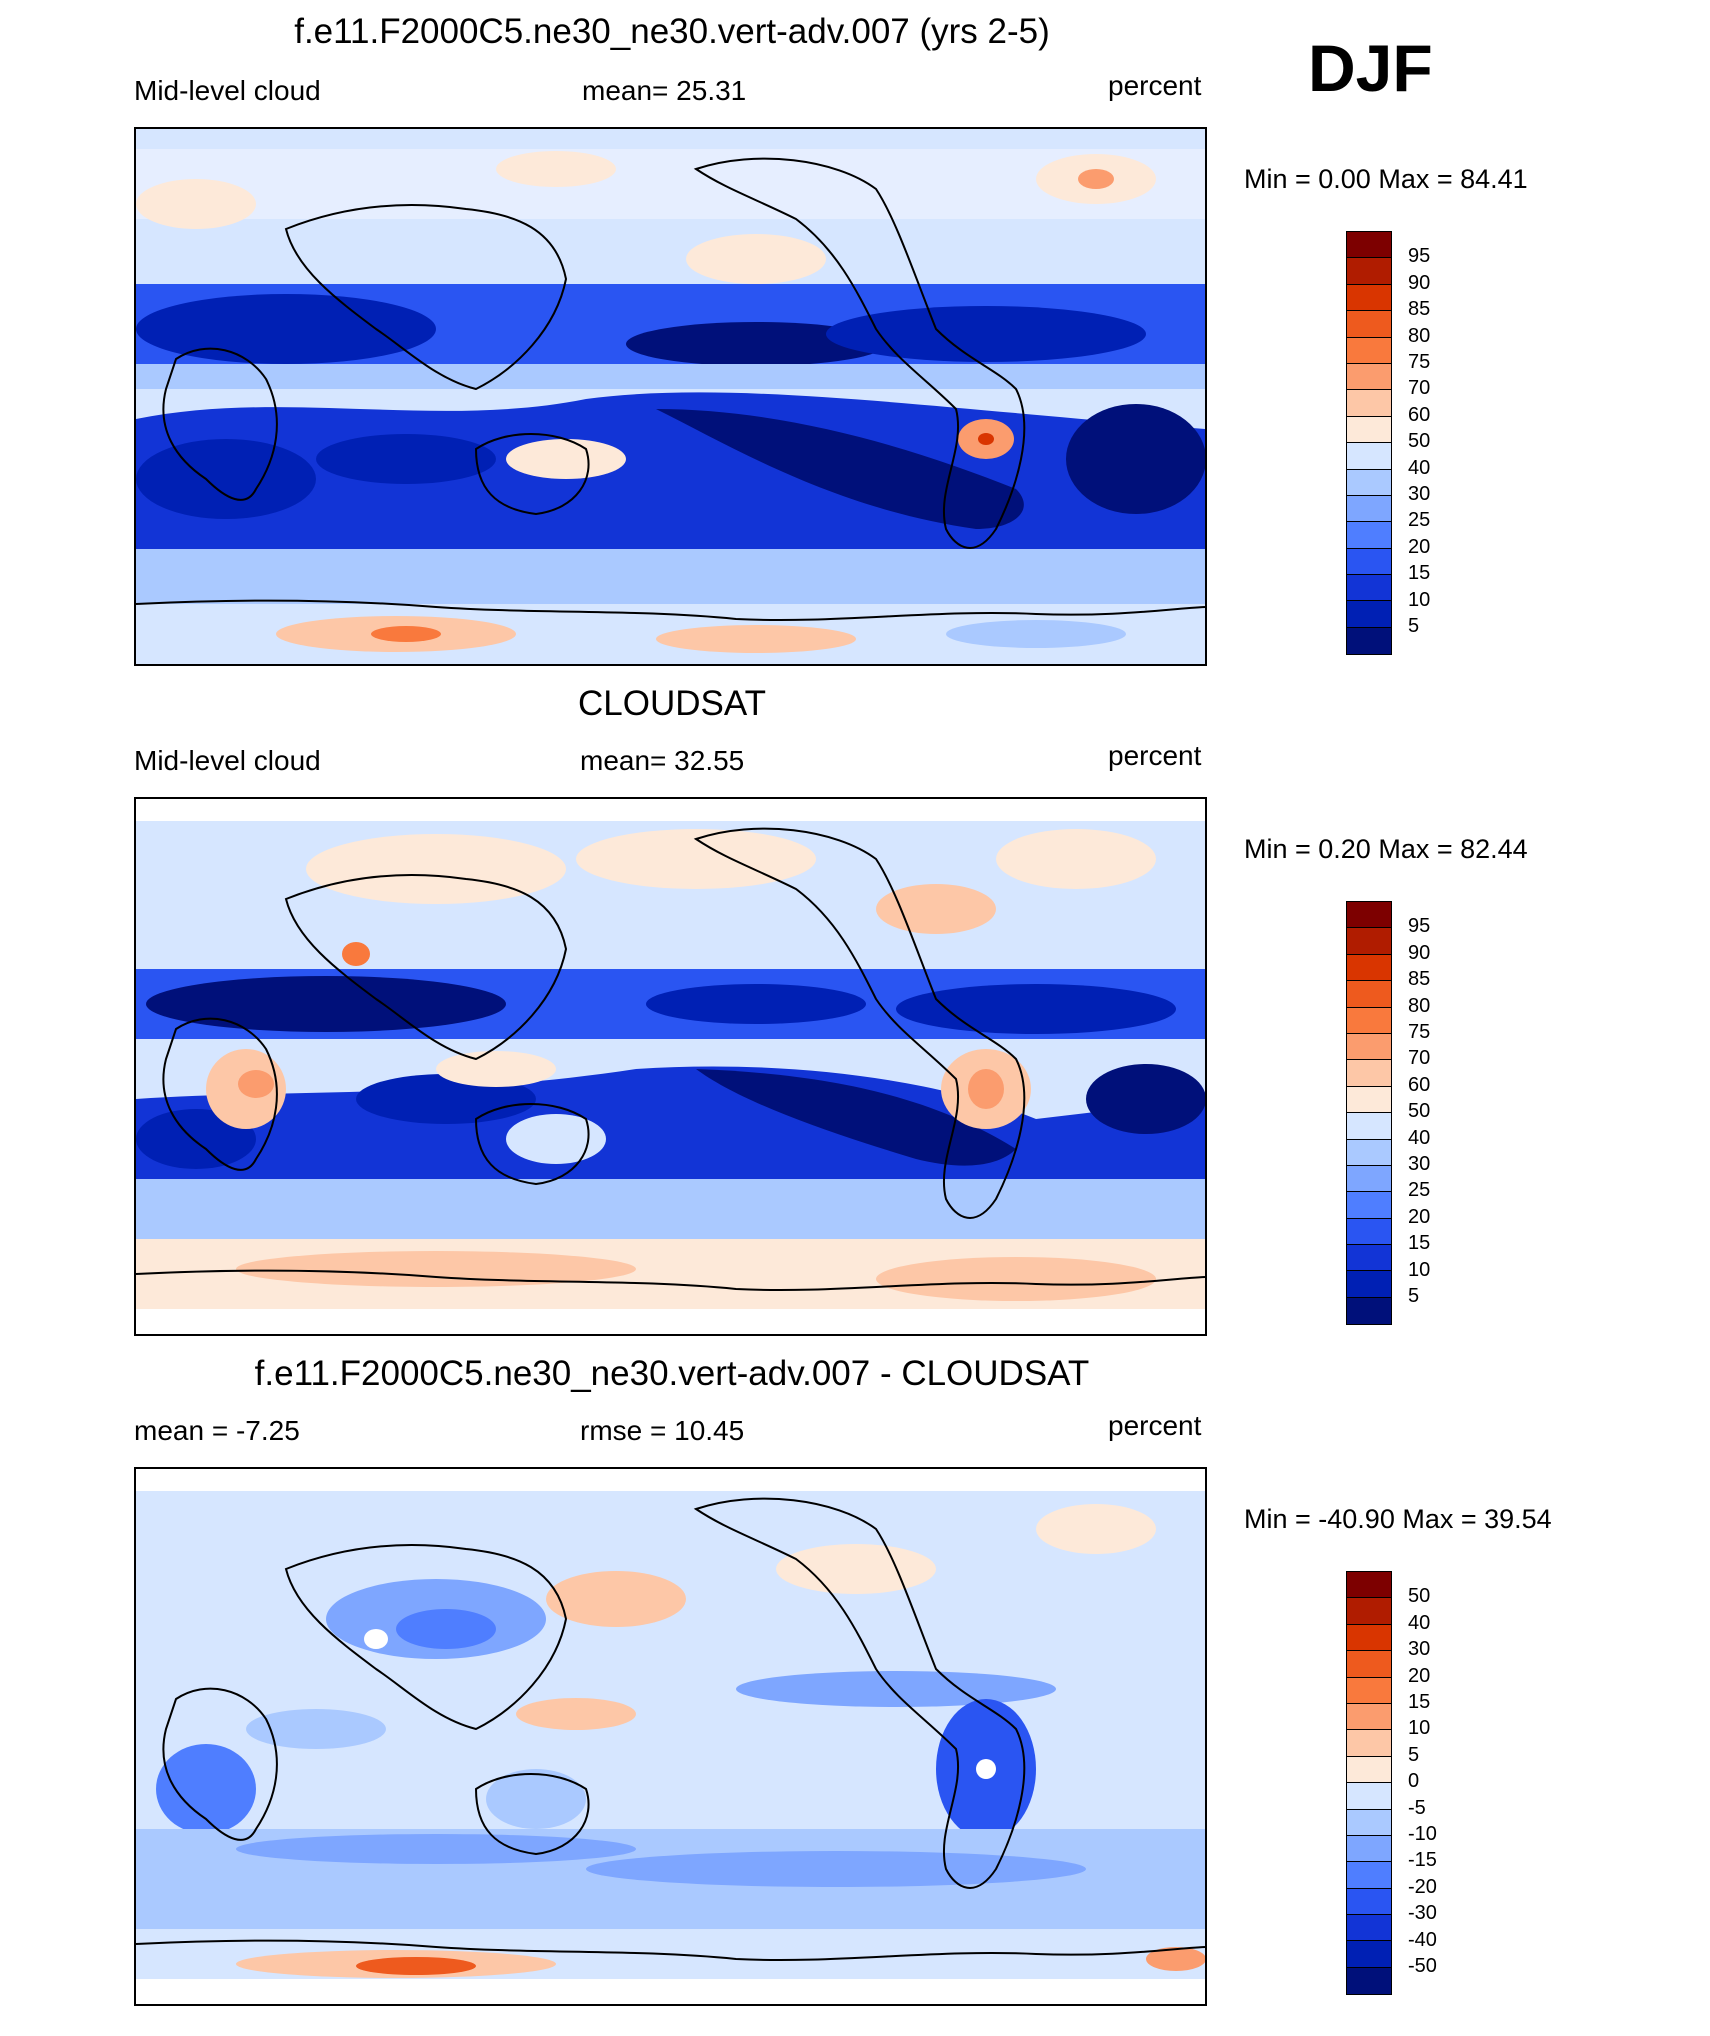 The height and width of the screenshot is (2036, 1710). I want to click on colorbar-tick-label: 75, so click(1419, 1032).